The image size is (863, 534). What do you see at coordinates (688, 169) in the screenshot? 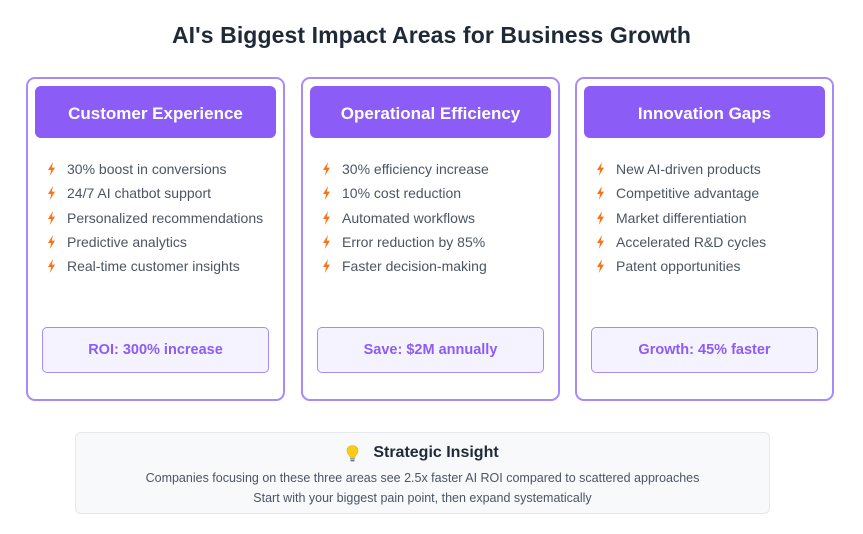
I see `list-item-text: New AI-driven products` at bounding box center [688, 169].